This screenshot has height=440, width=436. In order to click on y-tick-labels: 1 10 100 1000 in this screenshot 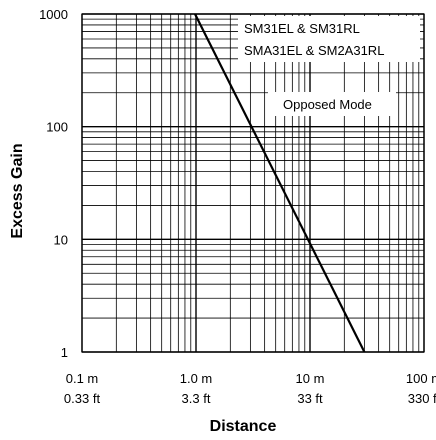, I will do `click(53, 183)`.